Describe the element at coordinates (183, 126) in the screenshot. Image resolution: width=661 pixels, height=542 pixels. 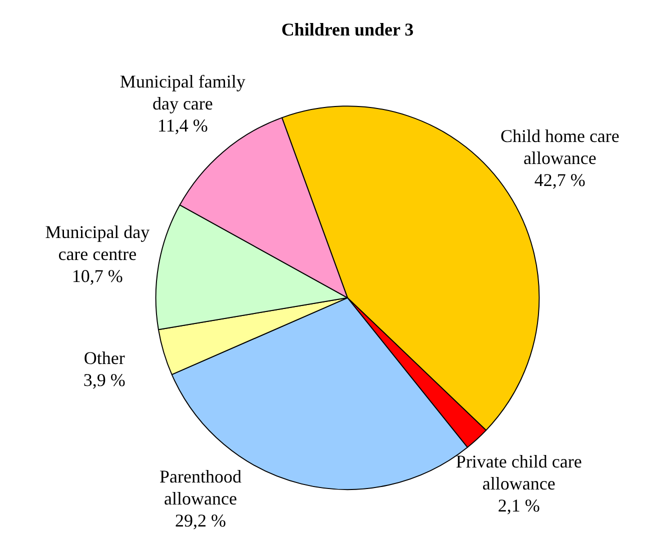
I see `data-label: 11,4 %` at that location.